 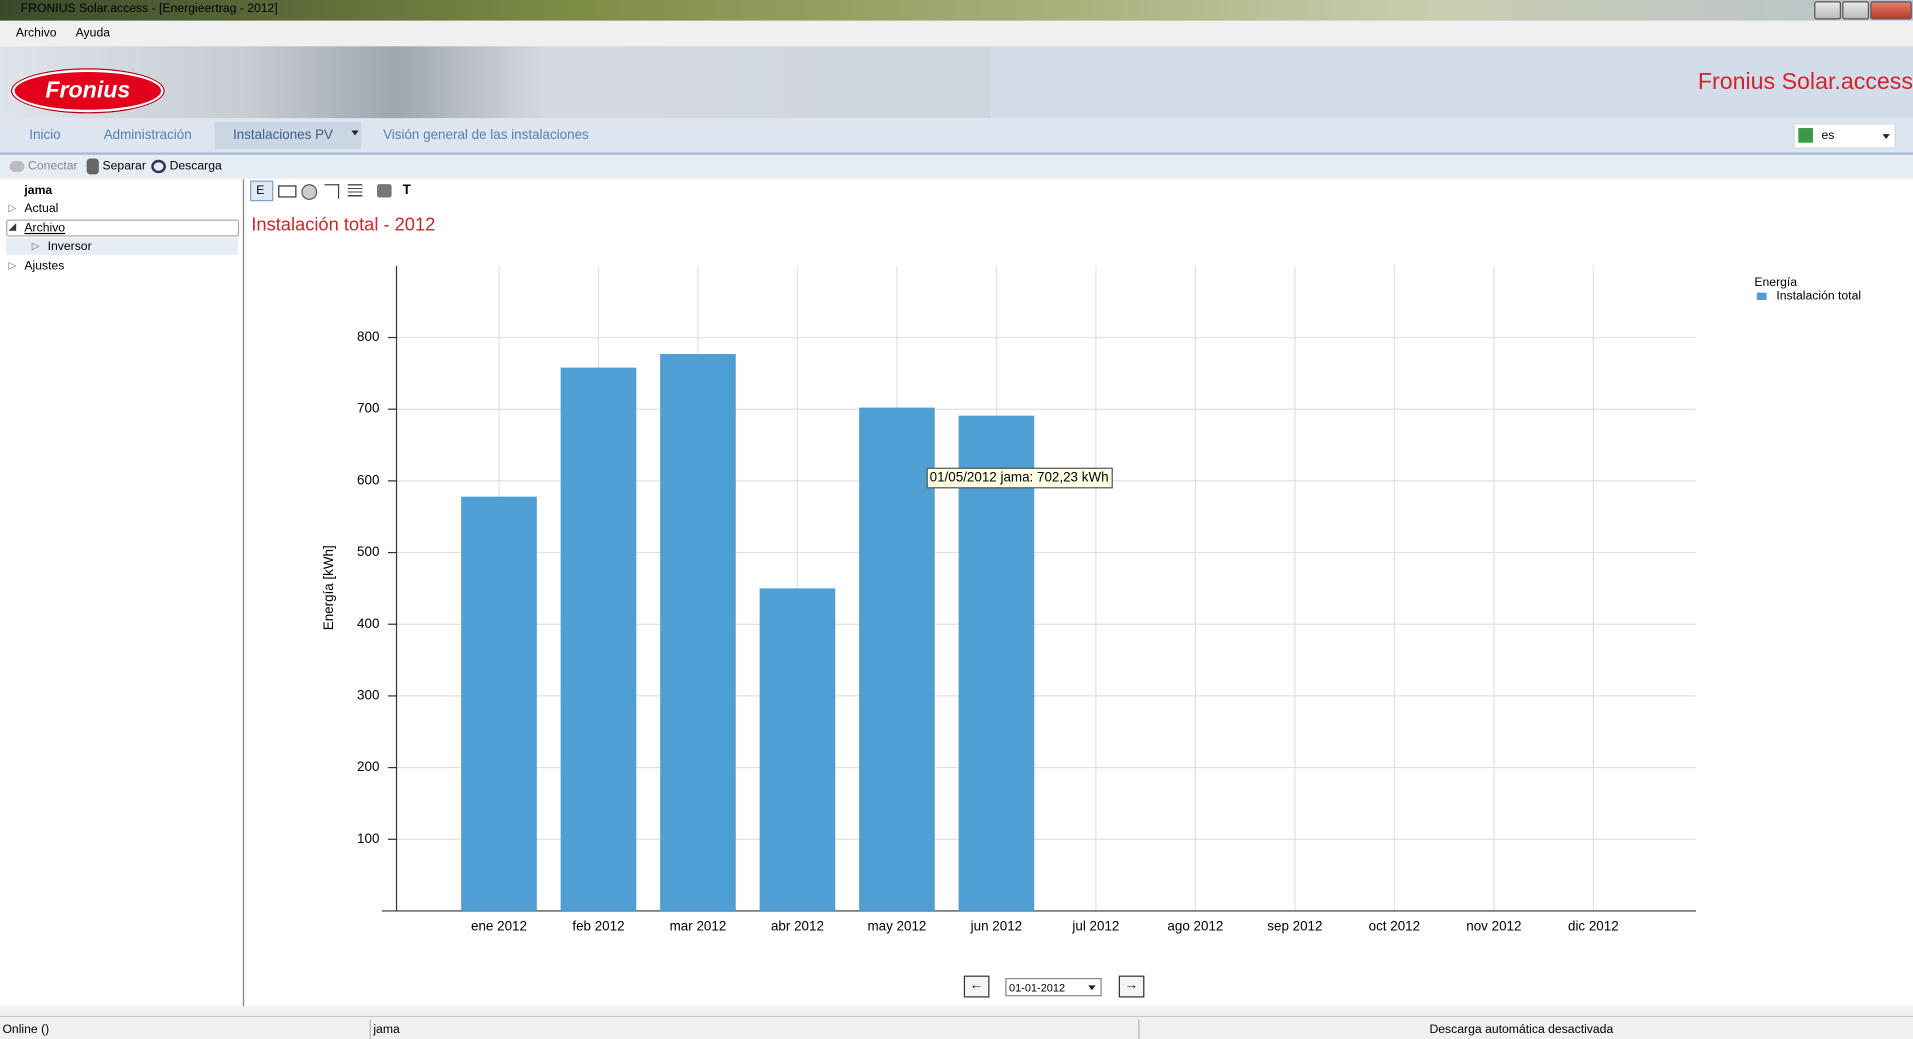 What do you see at coordinates (45, 135) in the screenshot?
I see `nav-tab: Inicio` at bounding box center [45, 135].